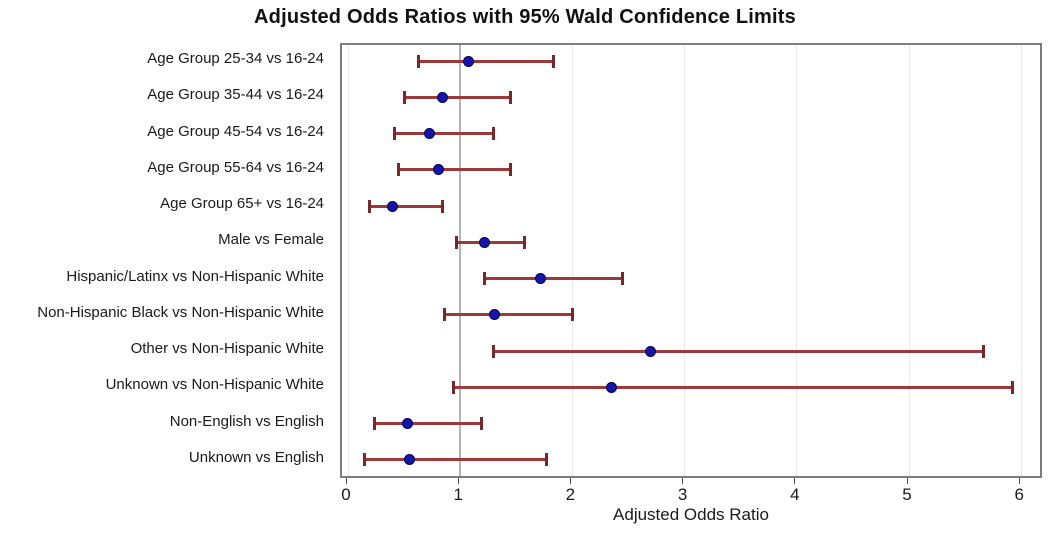 The width and height of the screenshot is (1050, 540). What do you see at coordinates (242, 204) in the screenshot?
I see `category-label: Age Group 65+ vs 16-24` at bounding box center [242, 204].